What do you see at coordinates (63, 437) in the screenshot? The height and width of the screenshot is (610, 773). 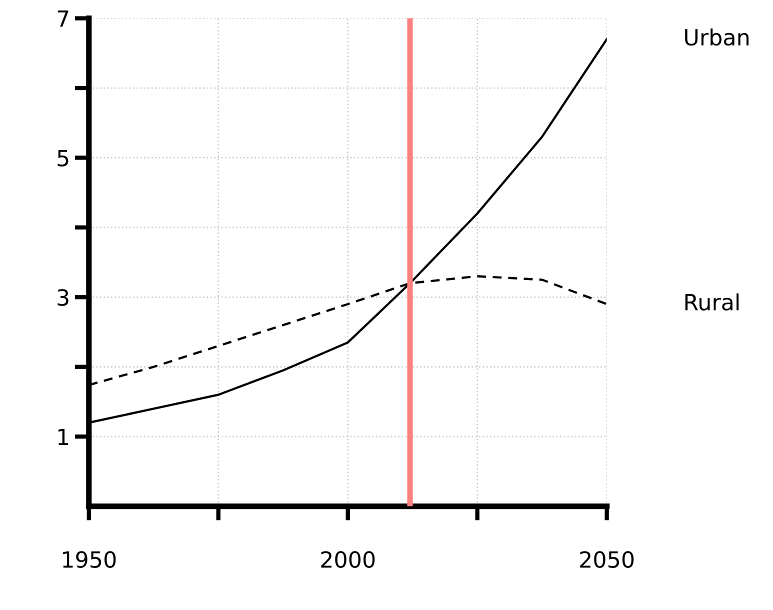 I see `y-tick-label: 1` at bounding box center [63, 437].